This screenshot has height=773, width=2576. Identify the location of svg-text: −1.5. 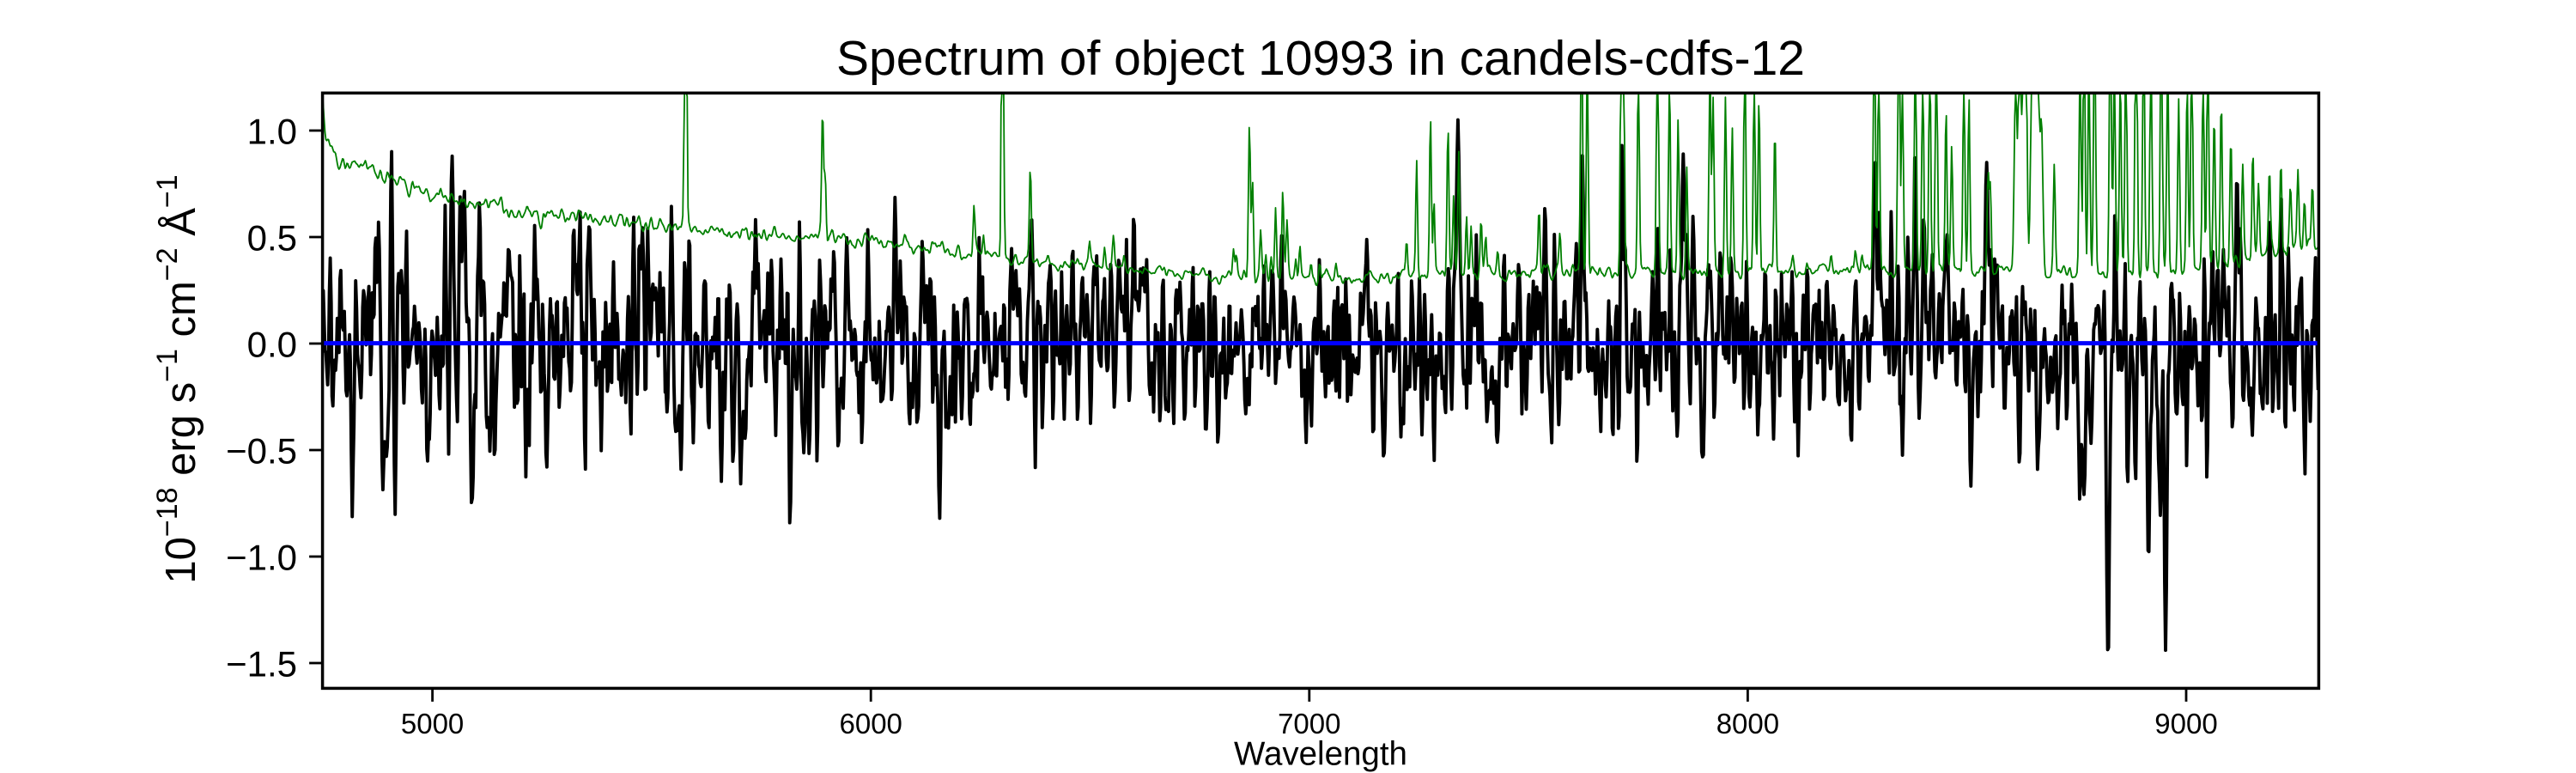
(261, 663).